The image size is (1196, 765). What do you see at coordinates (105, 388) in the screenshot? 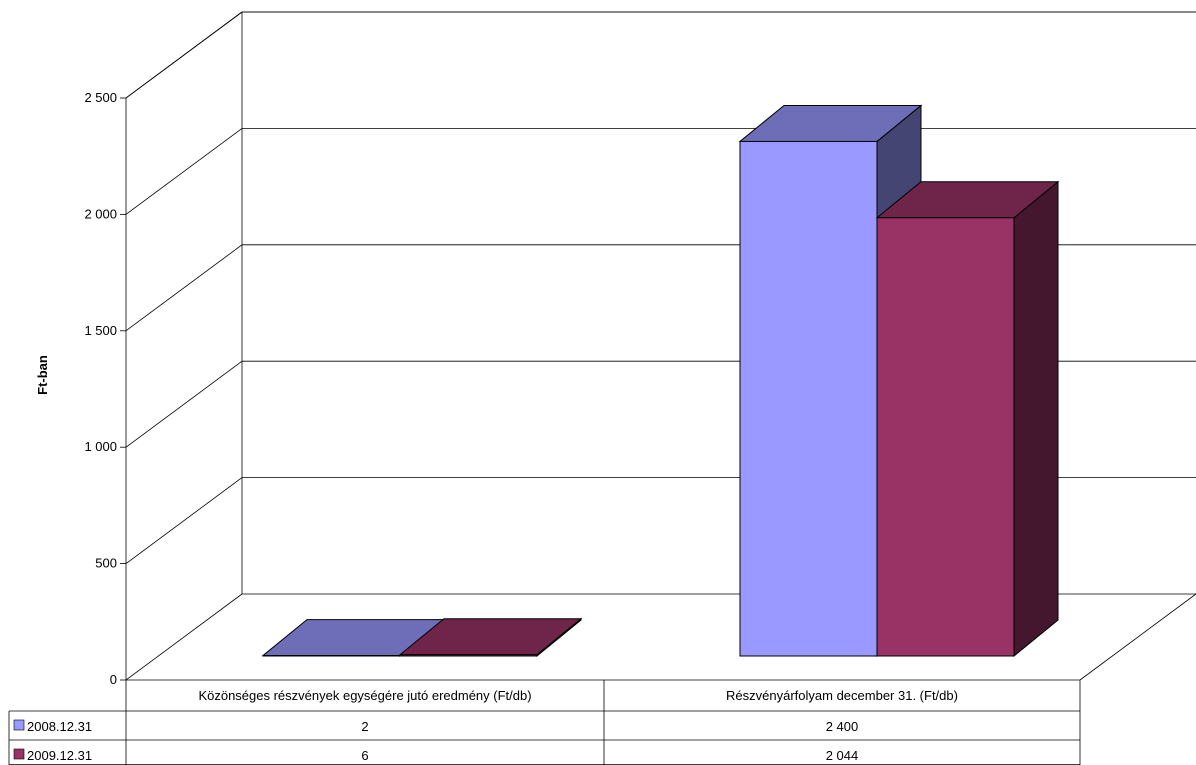
I see `y-axis: 0 500 1 000 1 500 2 000 2 500` at bounding box center [105, 388].